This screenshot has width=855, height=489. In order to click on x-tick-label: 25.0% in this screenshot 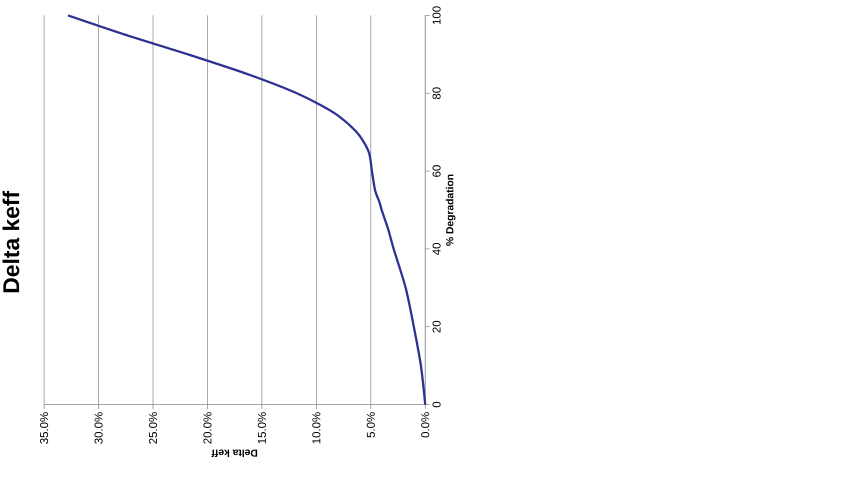, I will do `click(153, 428)`.